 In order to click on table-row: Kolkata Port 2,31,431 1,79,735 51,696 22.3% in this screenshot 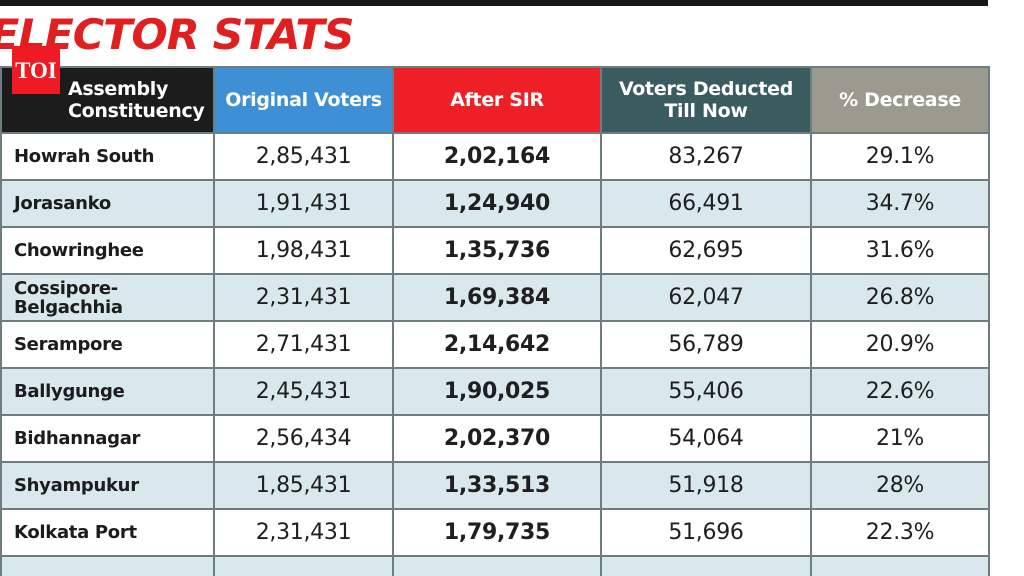, I will do `click(495, 532)`.